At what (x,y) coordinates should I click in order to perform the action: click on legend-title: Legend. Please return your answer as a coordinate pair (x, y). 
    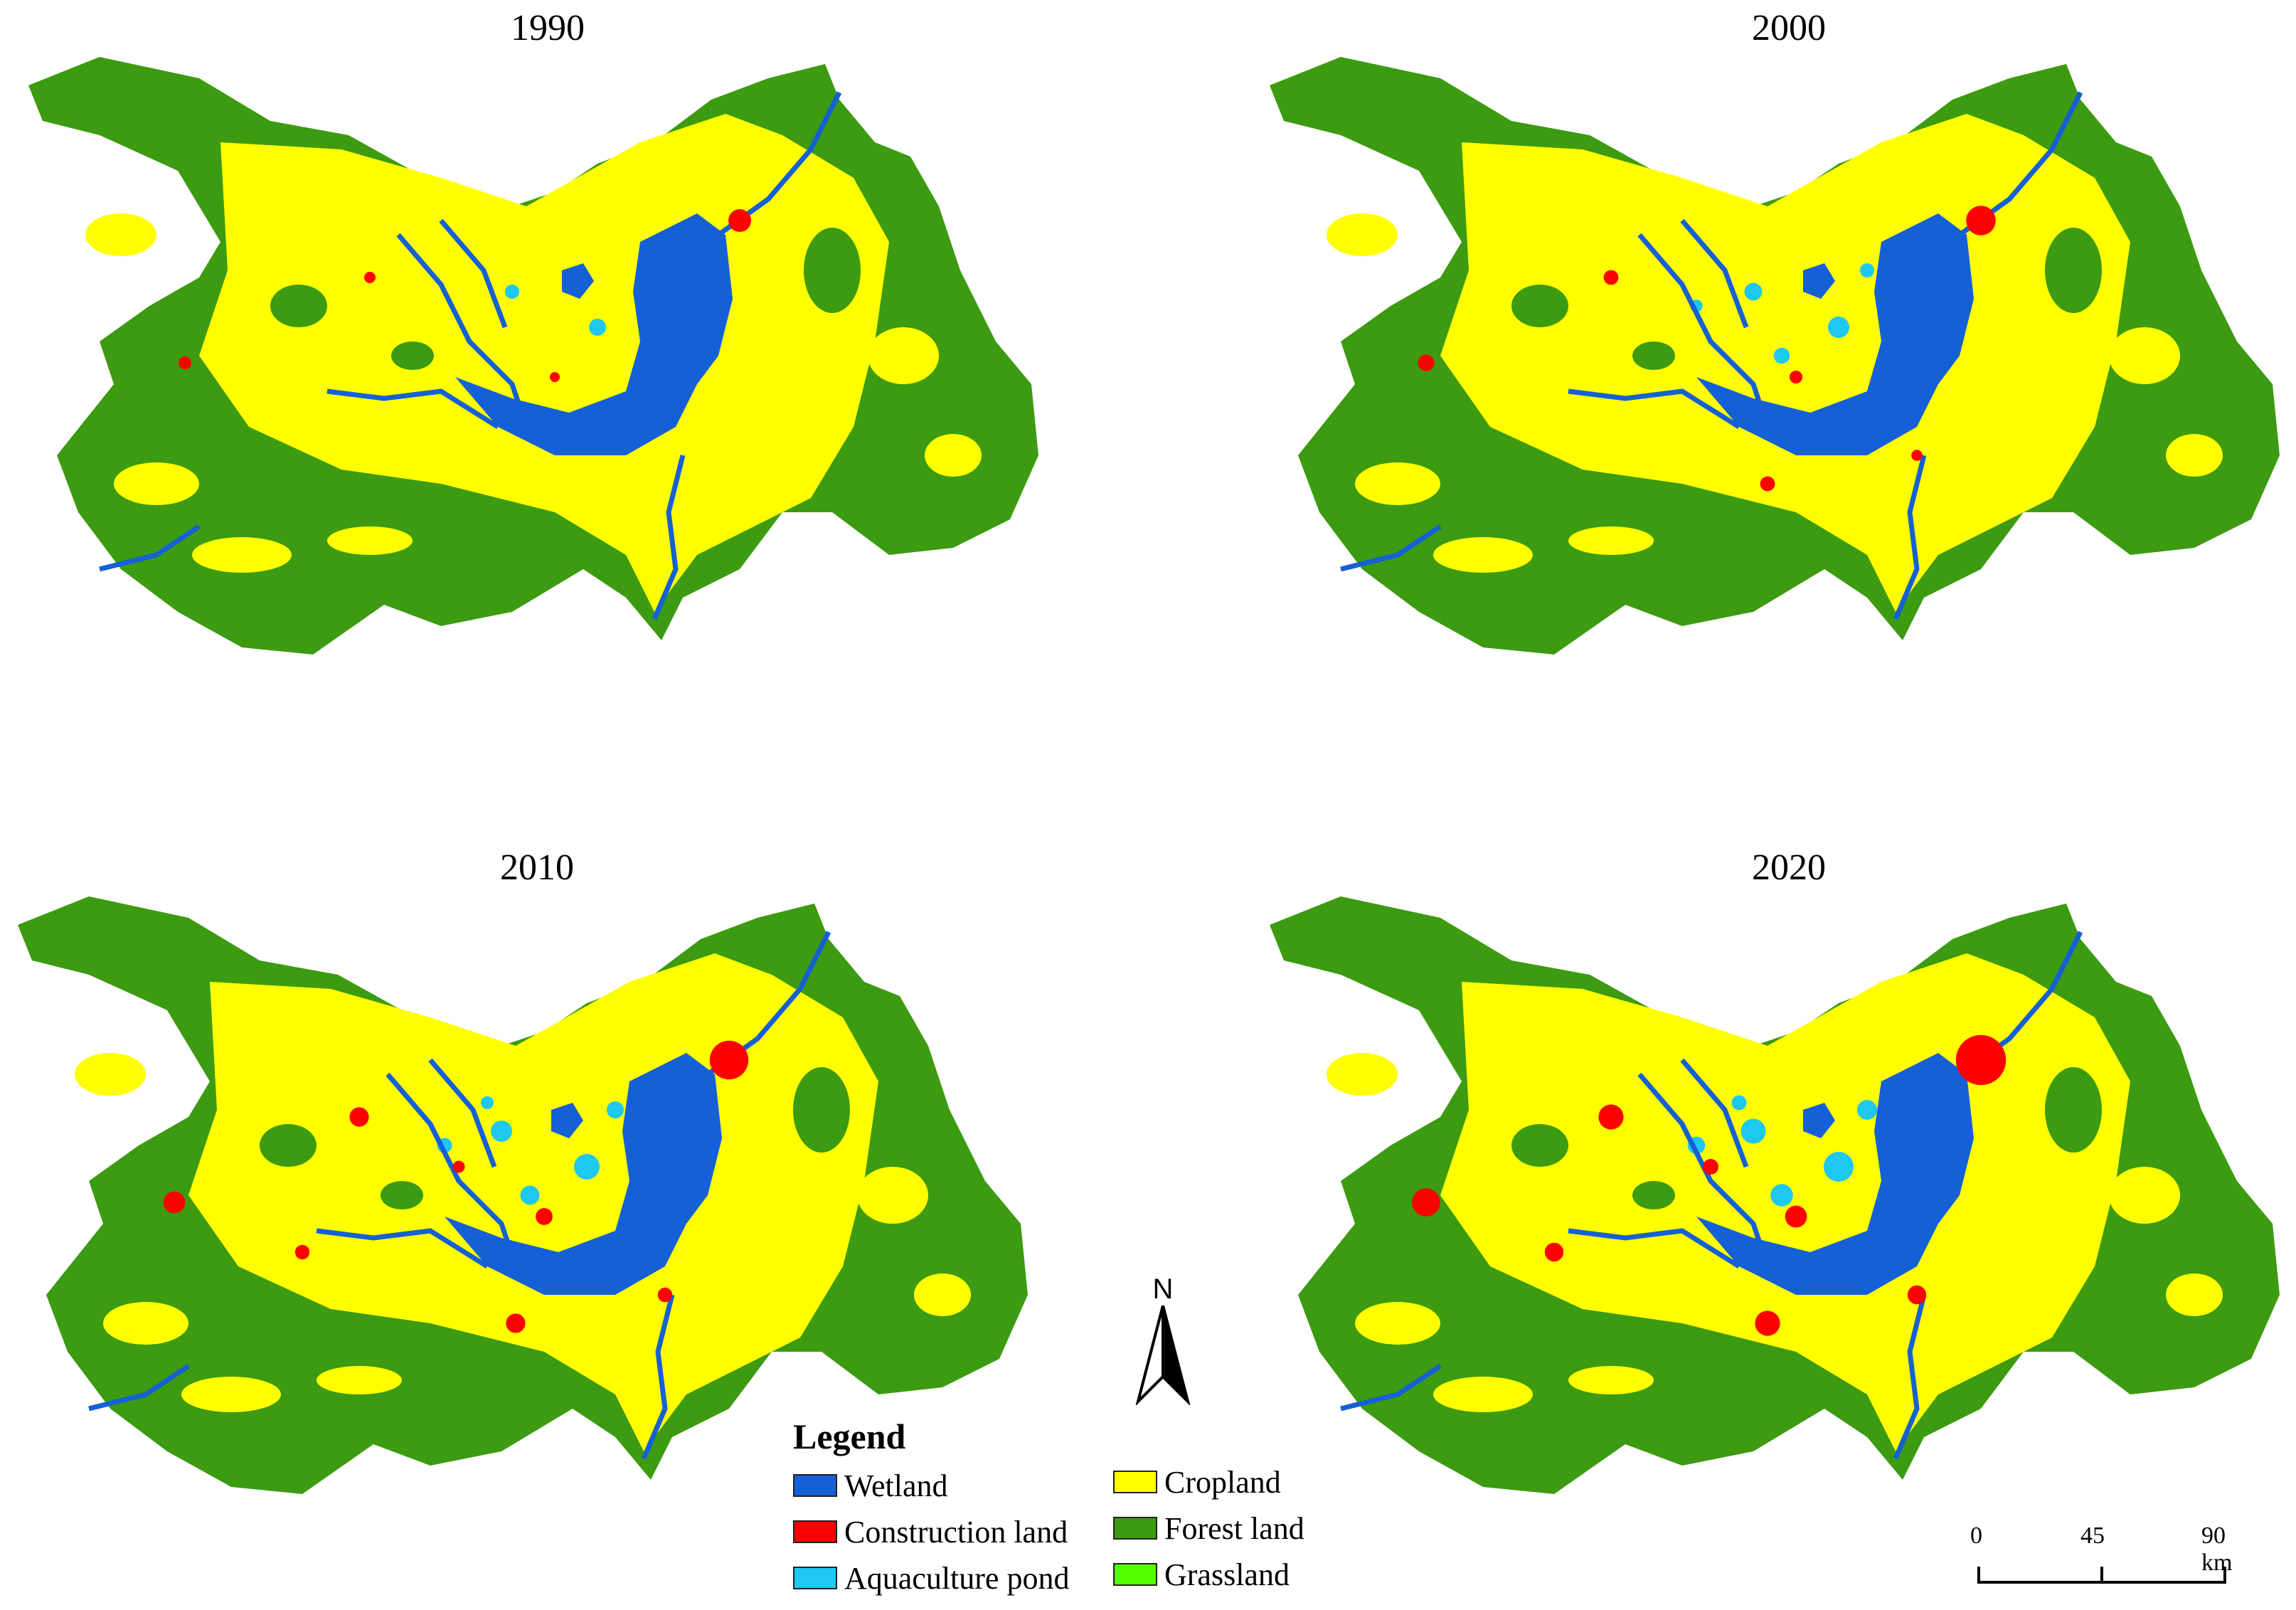
    Looking at the image, I should click on (849, 1436).